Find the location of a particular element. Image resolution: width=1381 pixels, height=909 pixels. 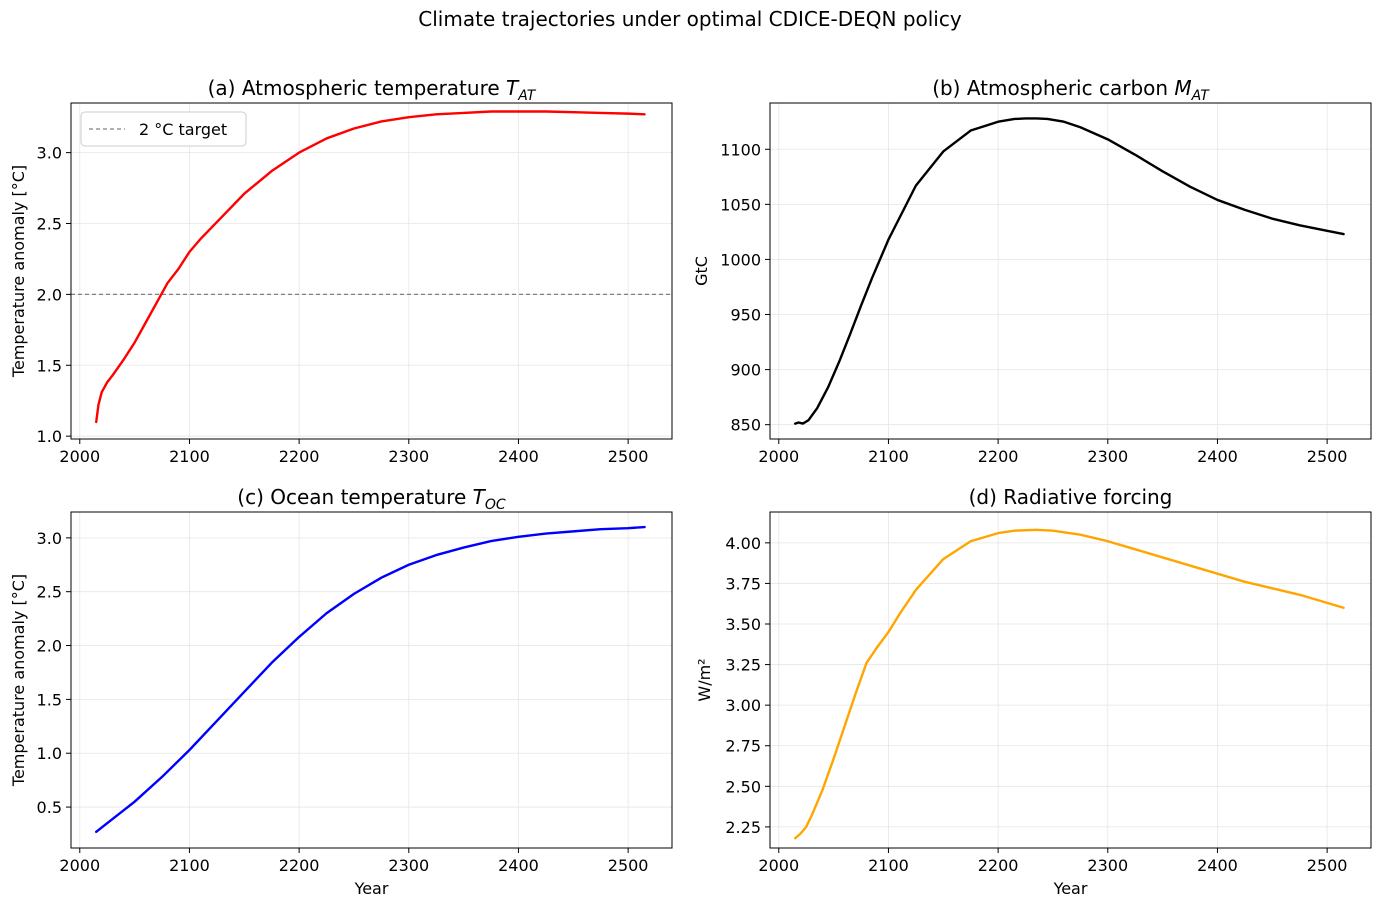

panel-a-title-symbol: T is located at coordinates (513, 88).